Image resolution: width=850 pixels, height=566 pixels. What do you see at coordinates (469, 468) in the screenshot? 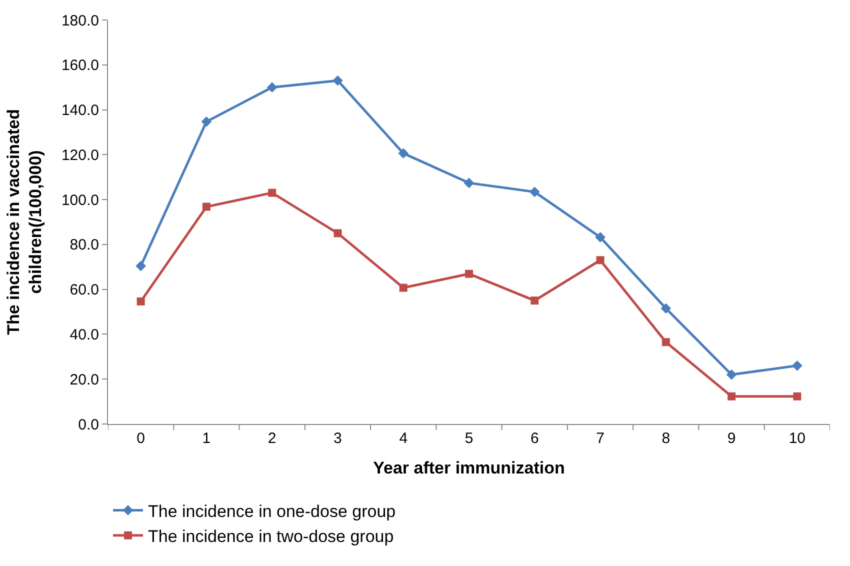
I see `x-axis-title: Year after immunization` at bounding box center [469, 468].